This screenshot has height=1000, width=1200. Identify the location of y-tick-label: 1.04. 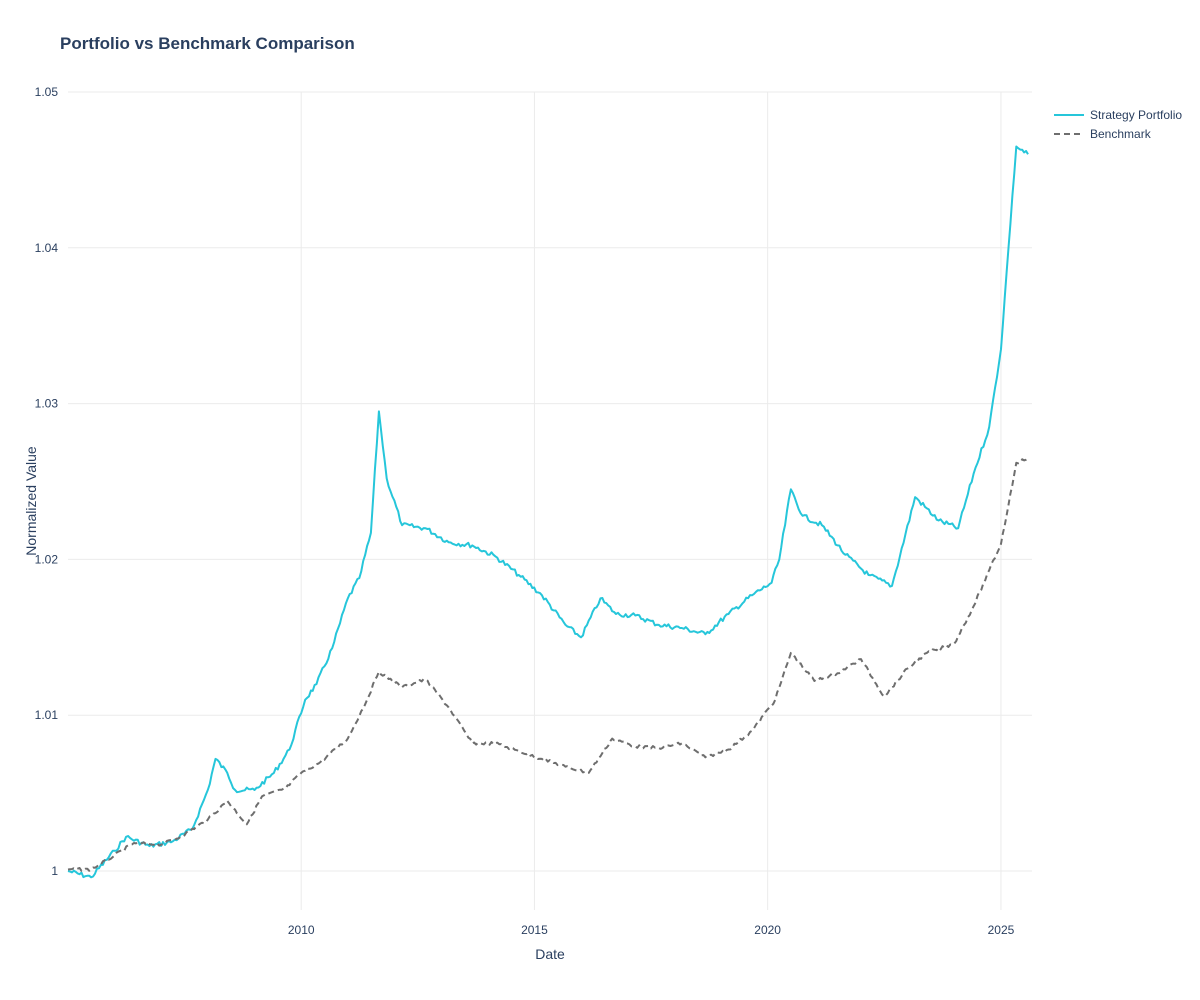
(47, 248).